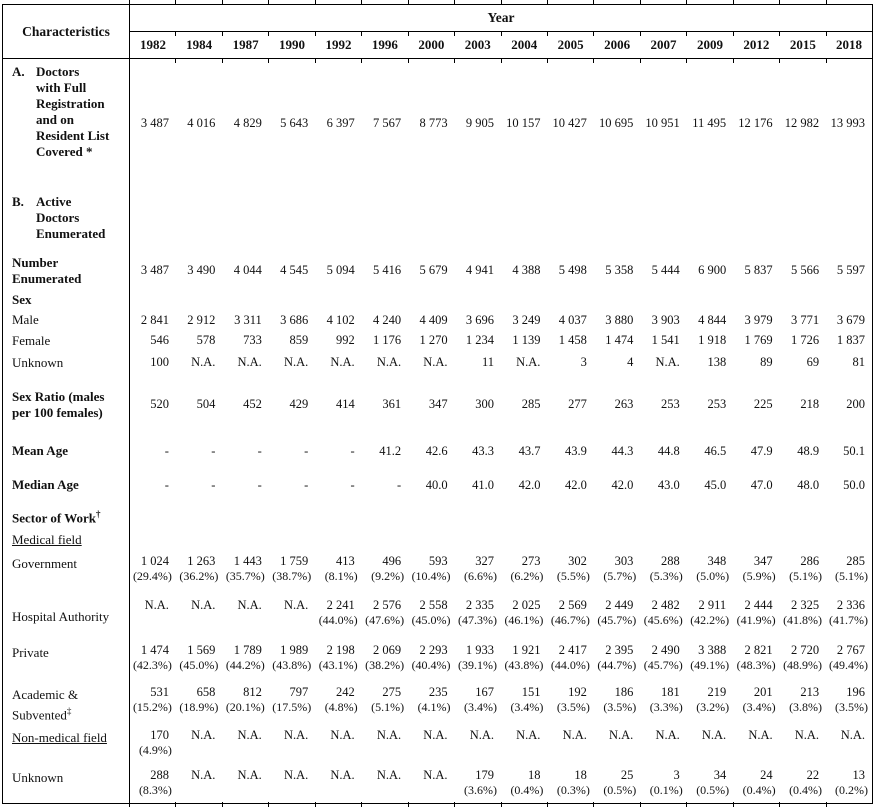  What do you see at coordinates (306, 484) in the screenshot?
I see `cell-value: -` at bounding box center [306, 484].